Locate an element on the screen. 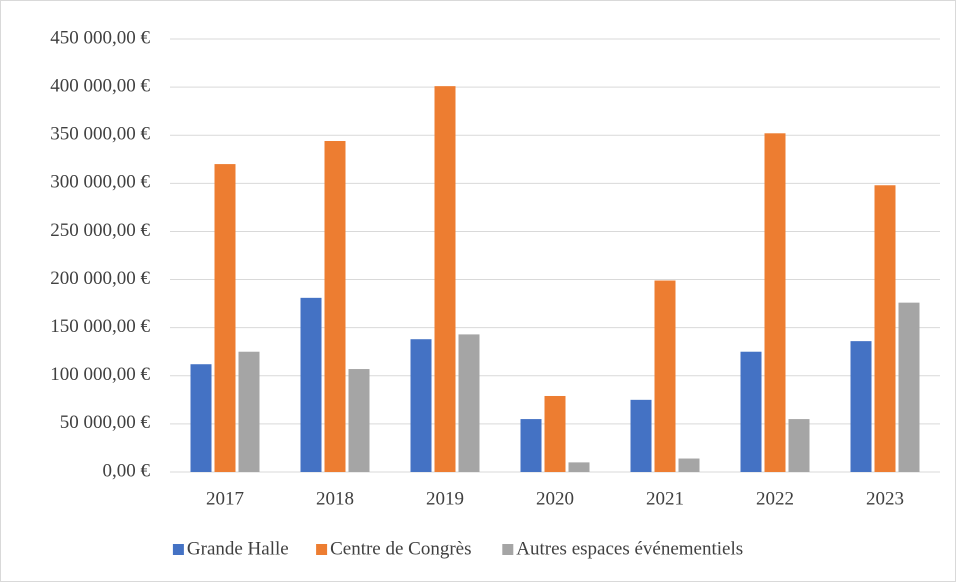 The height and width of the screenshot is (583, 957). y-tick-label: 450 000,00 € is located at coordinates (100, 37).